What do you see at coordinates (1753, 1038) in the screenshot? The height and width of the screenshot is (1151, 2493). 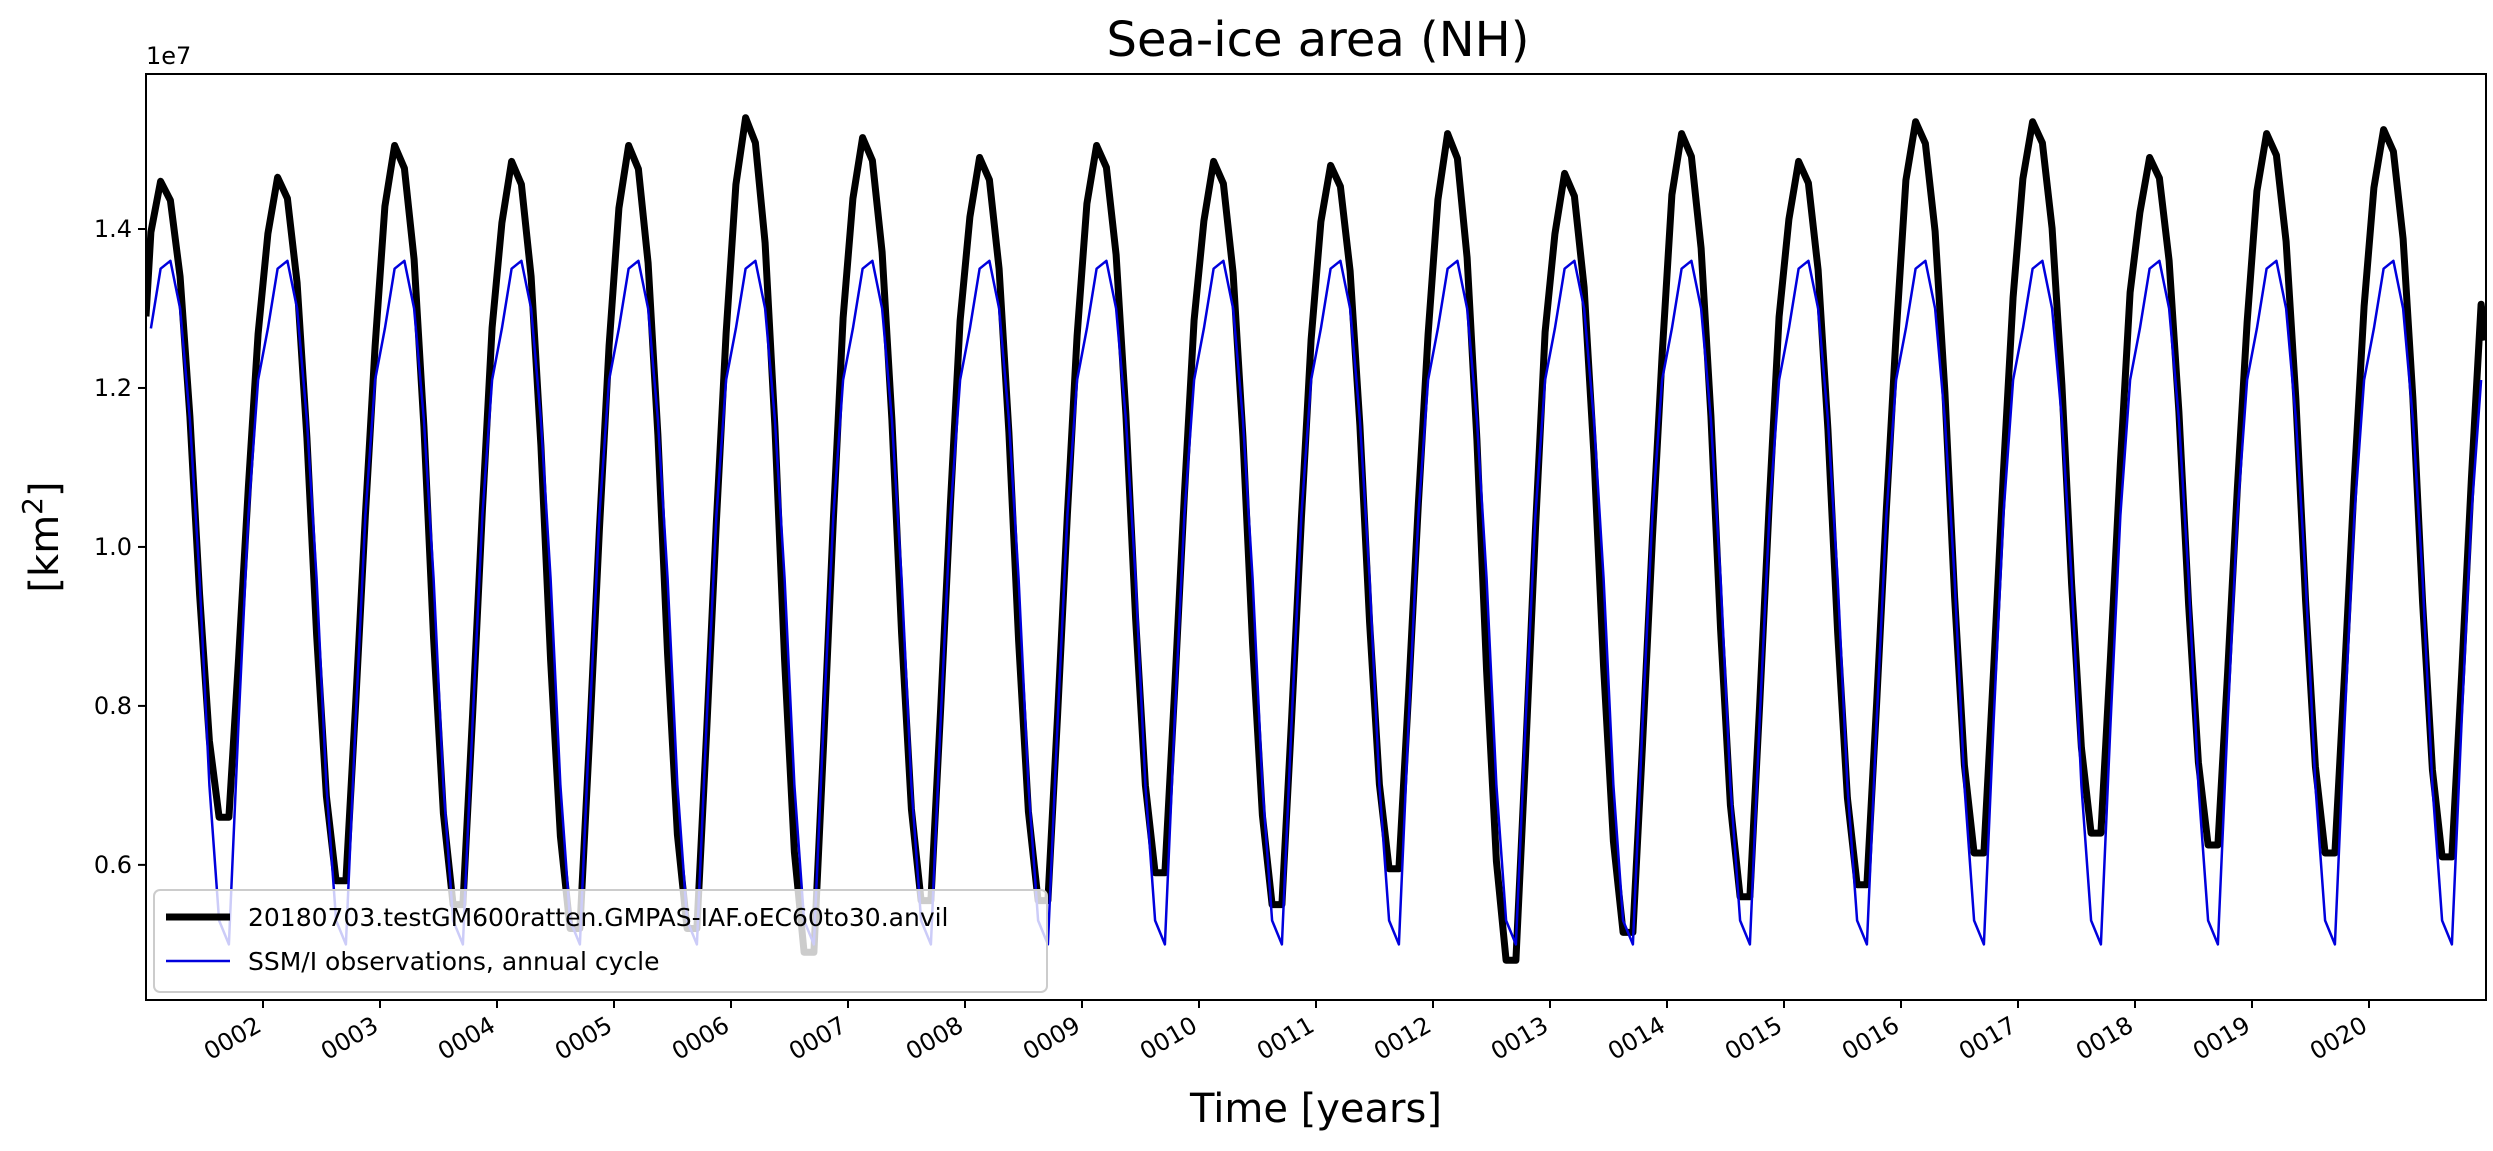 I see `x-tick-label: 0015` at bounding box center [1753, 1038].